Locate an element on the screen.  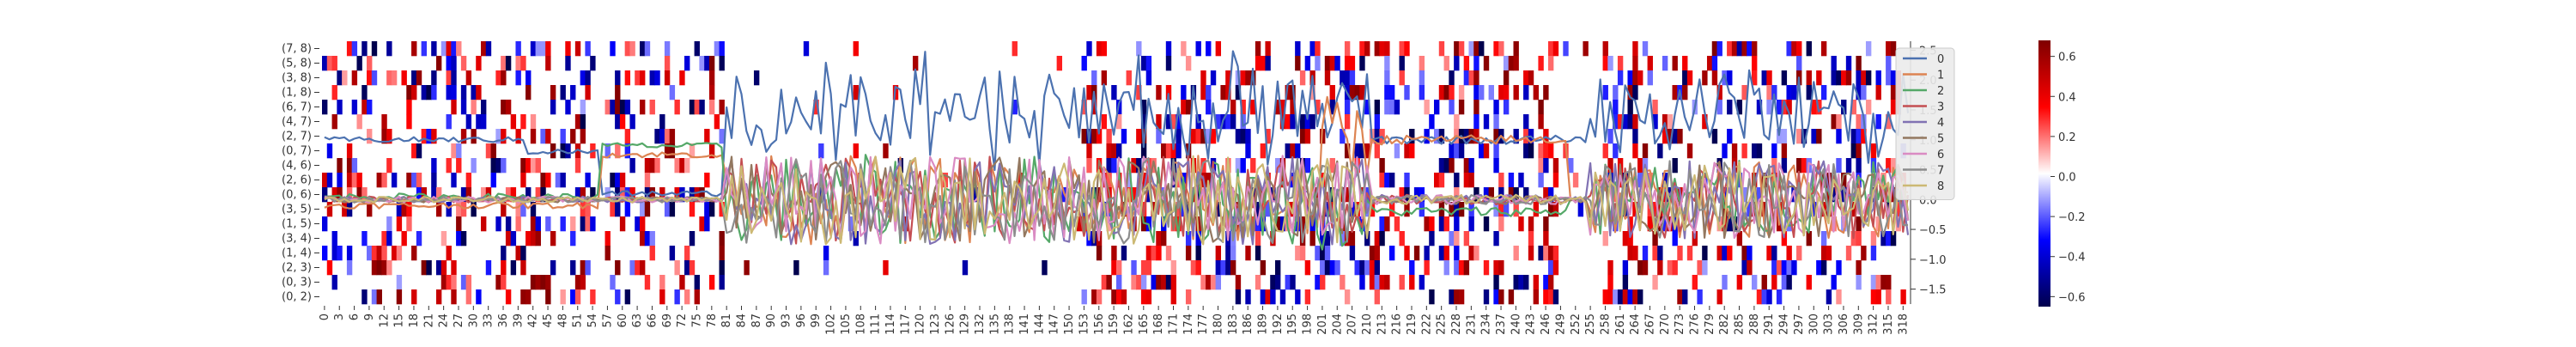
right-y-tick-label: −1.5 is located at coordinates (1933, 290).